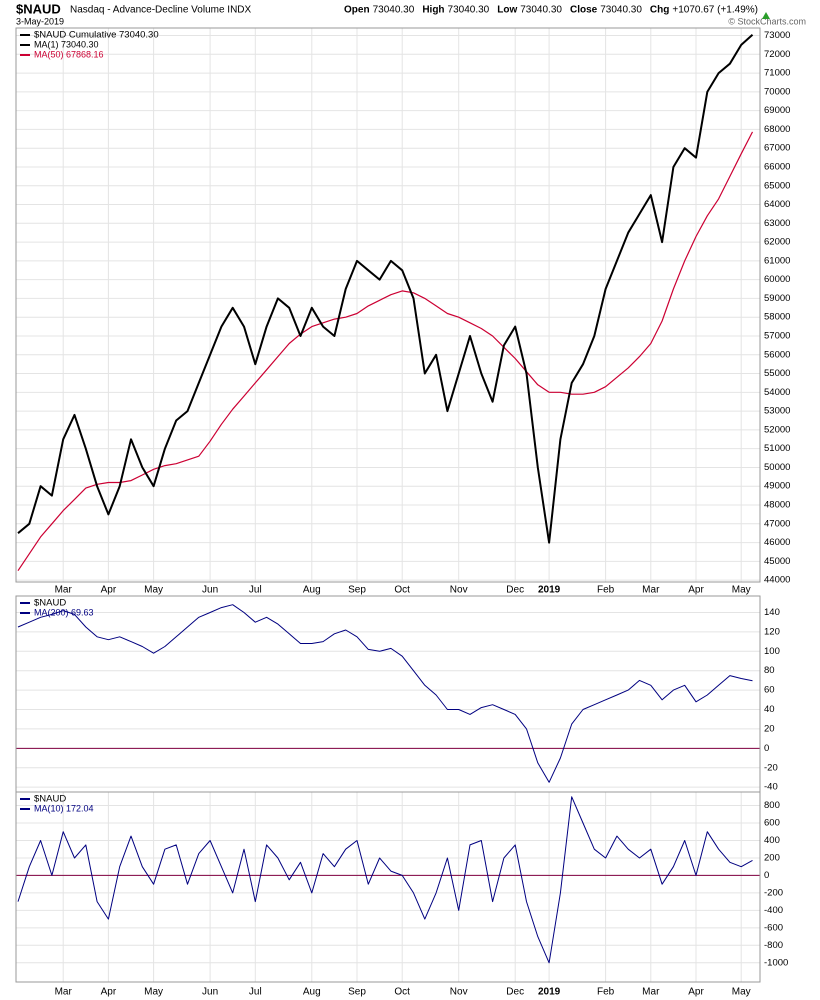  What do you see at coordinates (777, 467) in the screenshot?
I see `y-tick-label: 50000` at bounding box center [777, 467].